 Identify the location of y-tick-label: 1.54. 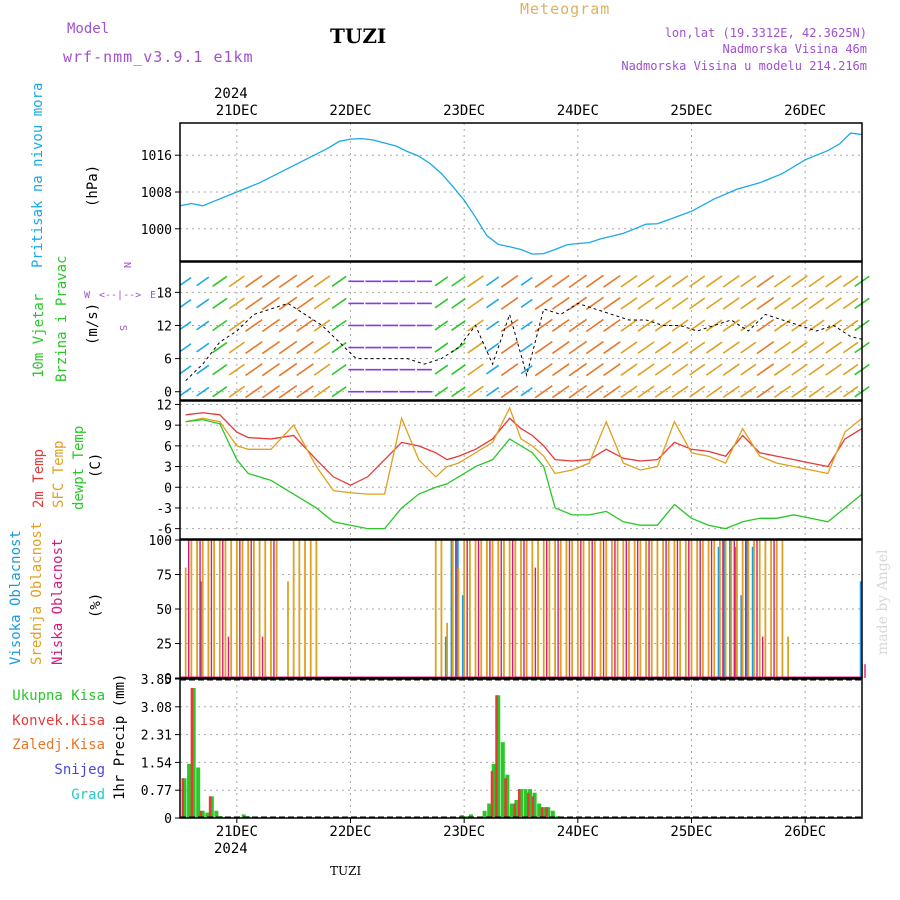
(156, 763).